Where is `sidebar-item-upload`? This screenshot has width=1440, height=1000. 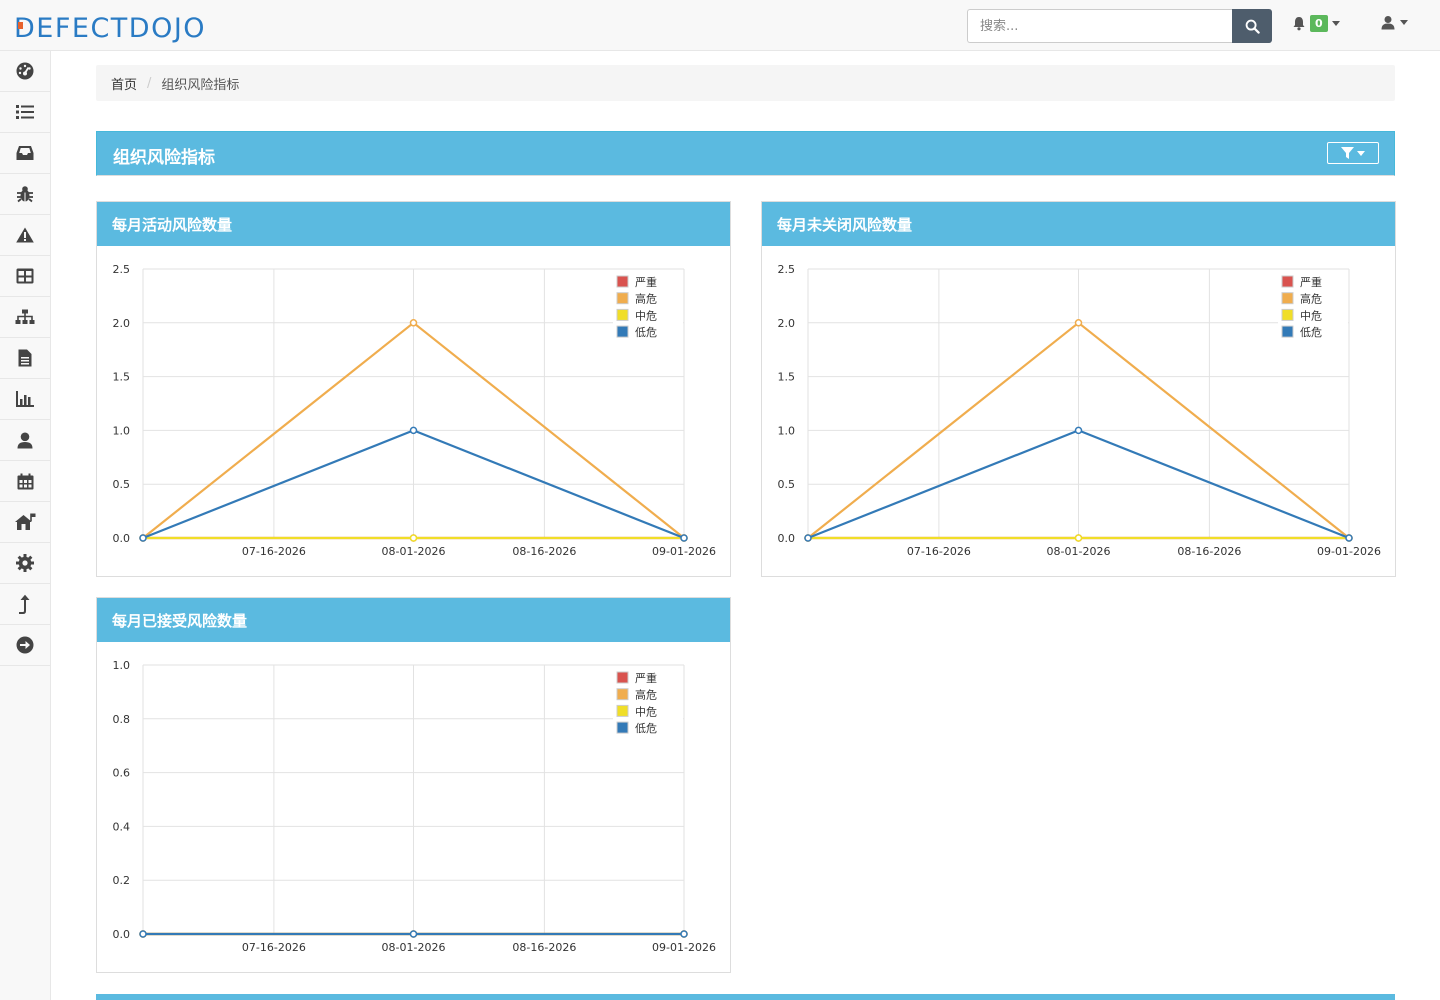
sidebar-item-upload is located at coordinates (25, 604).